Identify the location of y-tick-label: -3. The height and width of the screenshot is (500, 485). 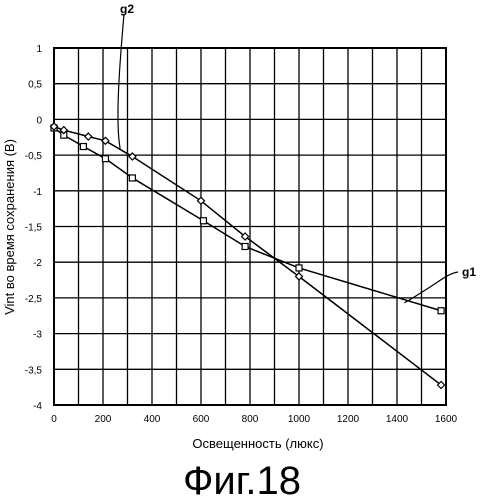
(37, 335).